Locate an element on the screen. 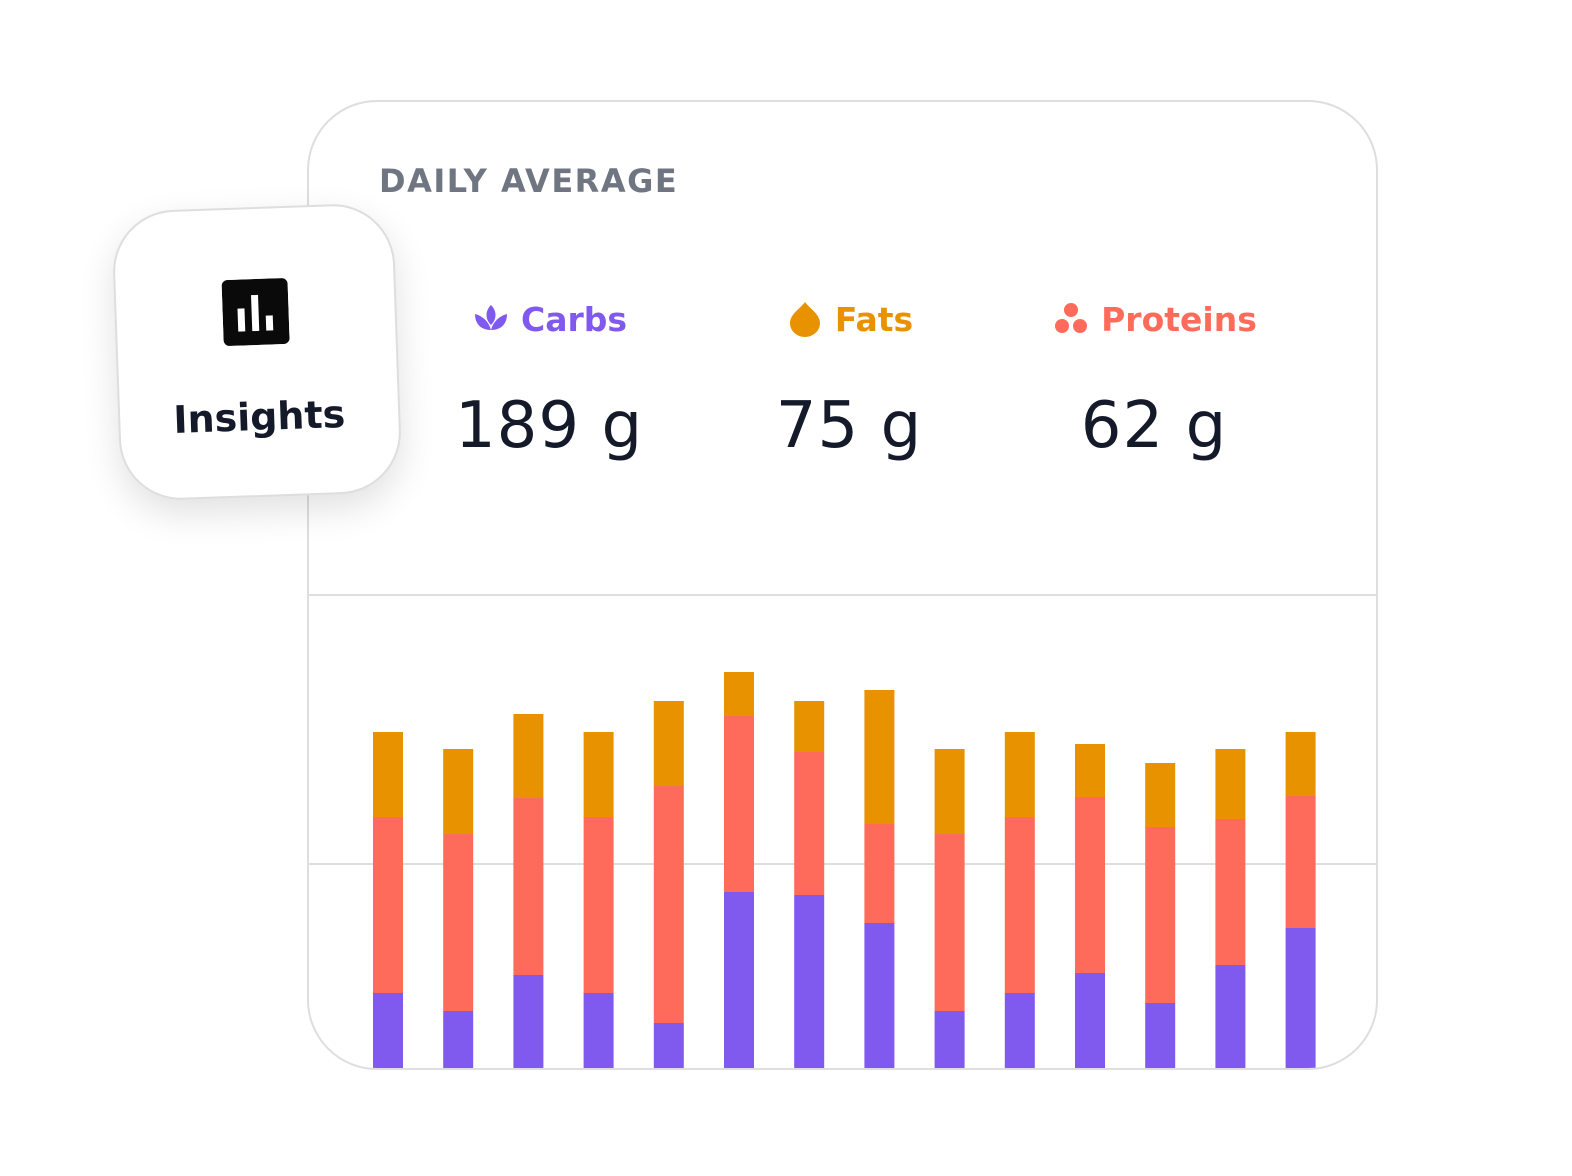  bar-chart-icon is located at coordinates (255, 312).